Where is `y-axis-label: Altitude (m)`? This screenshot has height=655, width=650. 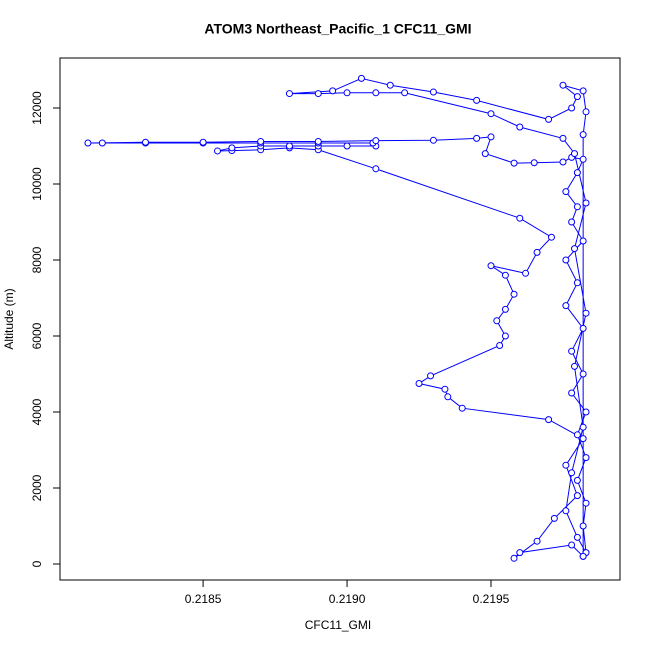 y-axis-label: Altitude (m) is located at coordinates (9, 318).